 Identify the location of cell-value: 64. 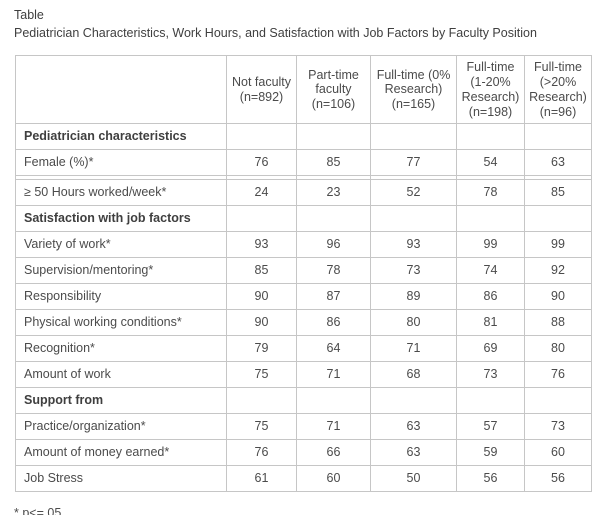
(333, 349).